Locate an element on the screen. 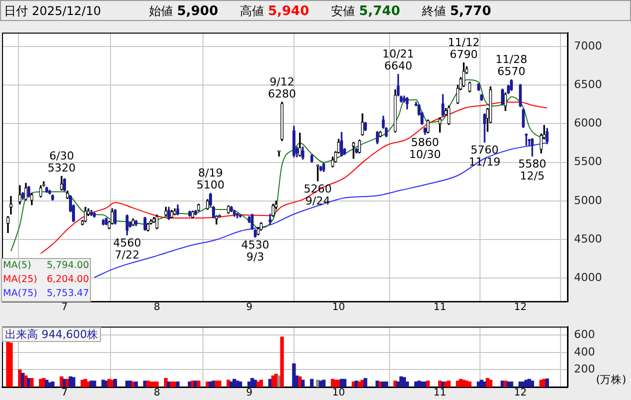 This screenshot has height=400, width=631. text: 高値 5,940 is located at coordinates (275, 11).